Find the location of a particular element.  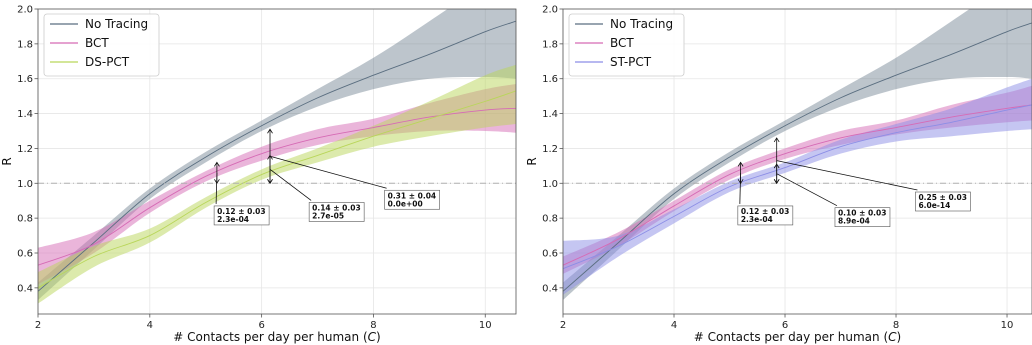

annotation-3: 0.25 ± 0.036.0e-14 is located at coordinates (872, 174).